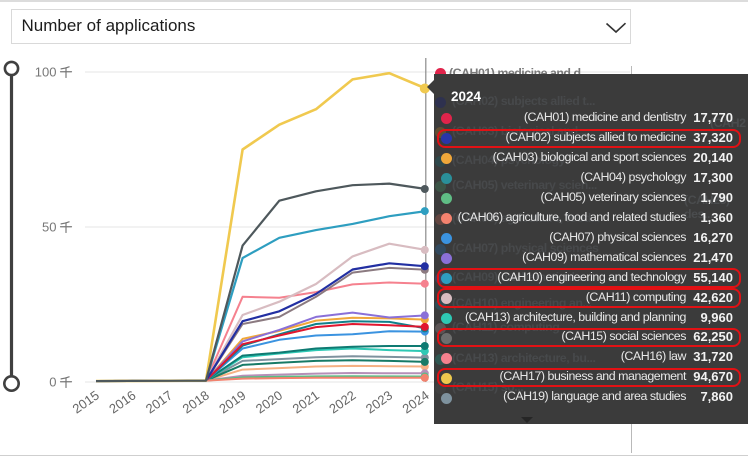 This screenshot has width=748, height=467. What do you see at coordinates (415, 402) in the screenshot?
I see `svg-text: 2024` at bounding box center [415, 402].